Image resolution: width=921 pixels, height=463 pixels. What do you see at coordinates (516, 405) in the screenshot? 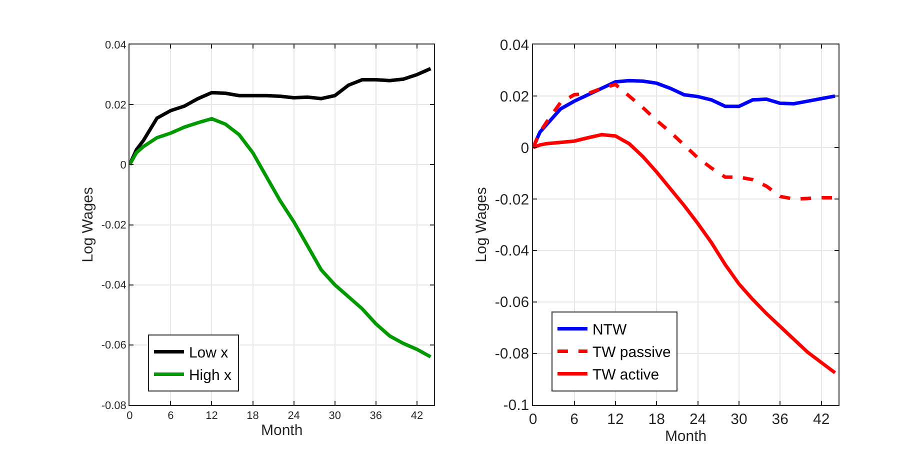
I see `y-tick-label: -0.1` at bounding box center [516, 405].